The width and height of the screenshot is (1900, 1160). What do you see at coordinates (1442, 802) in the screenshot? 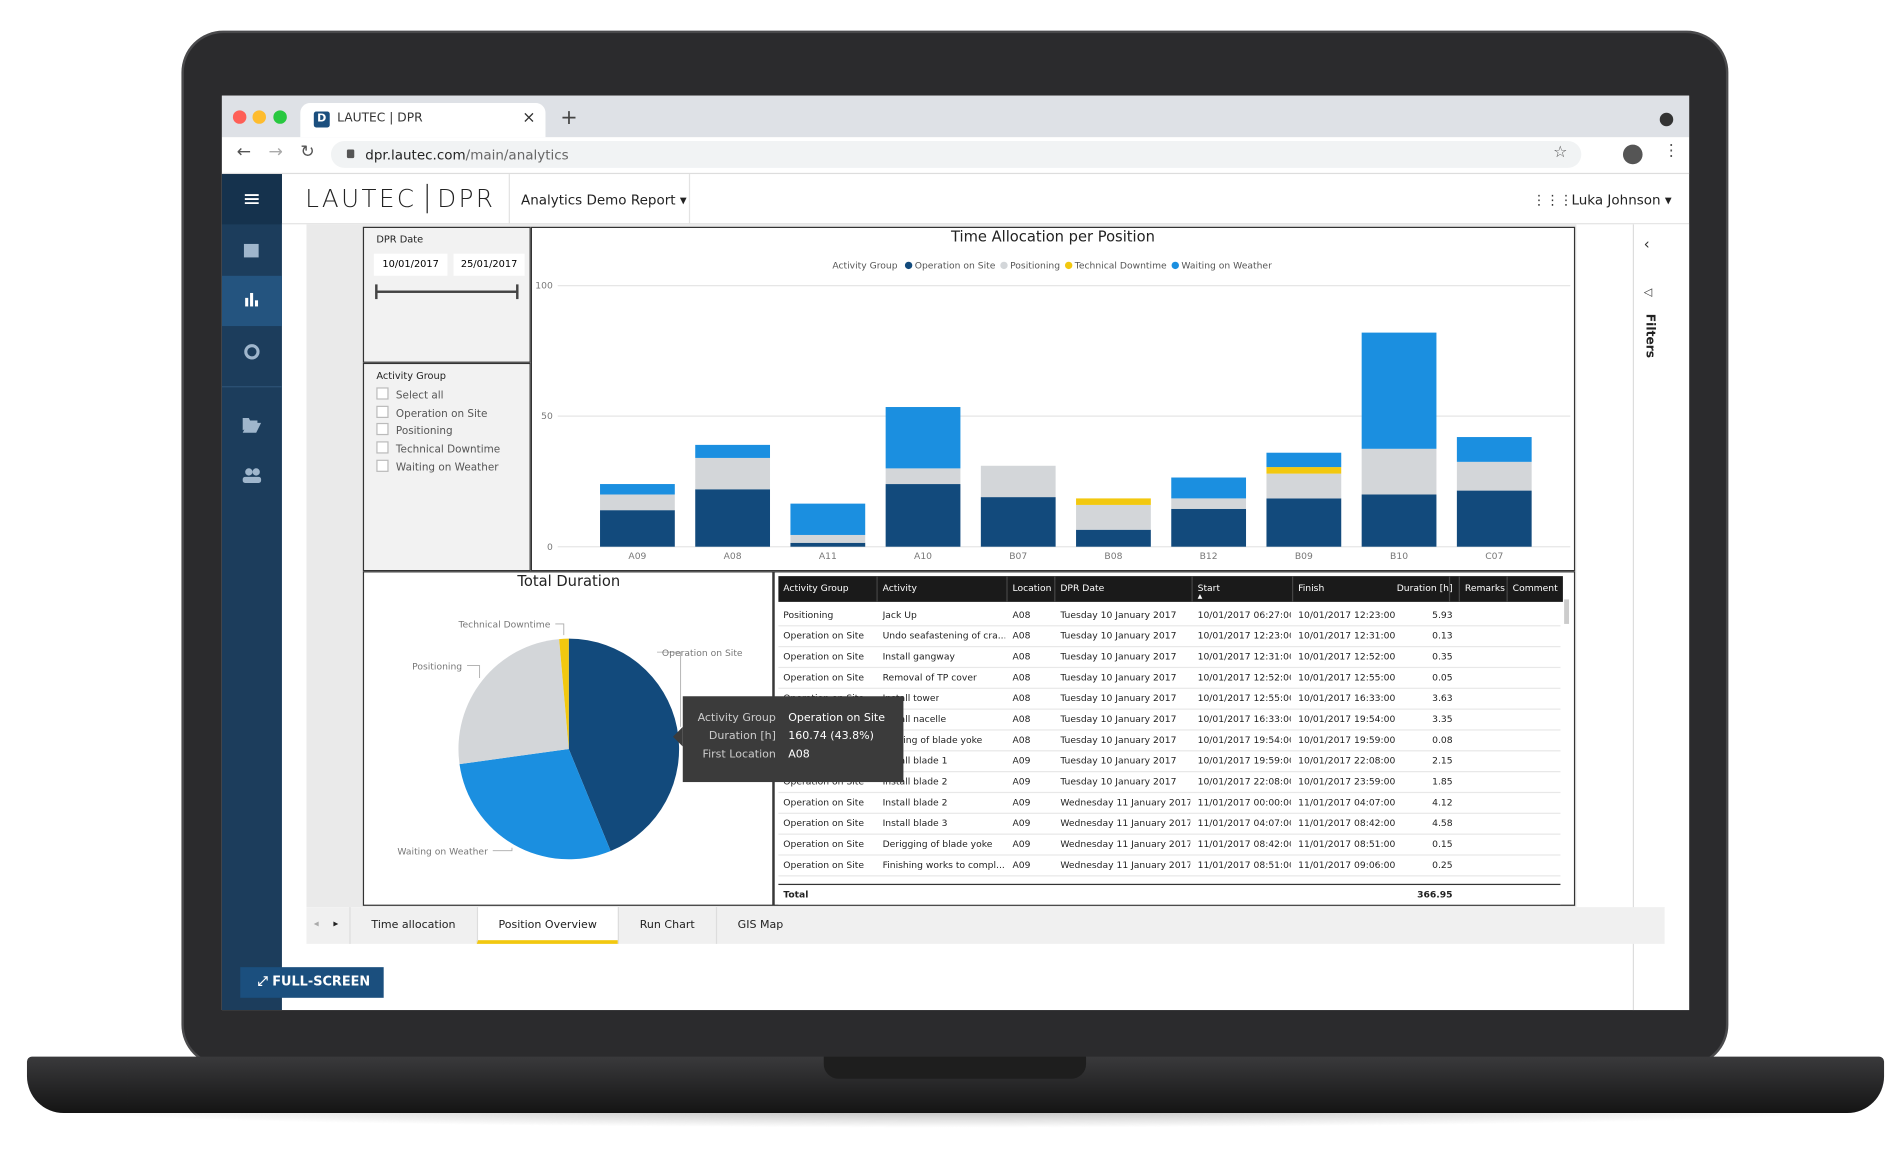
I see `table-cell: 4.12` at bounding box center [1442, 802].